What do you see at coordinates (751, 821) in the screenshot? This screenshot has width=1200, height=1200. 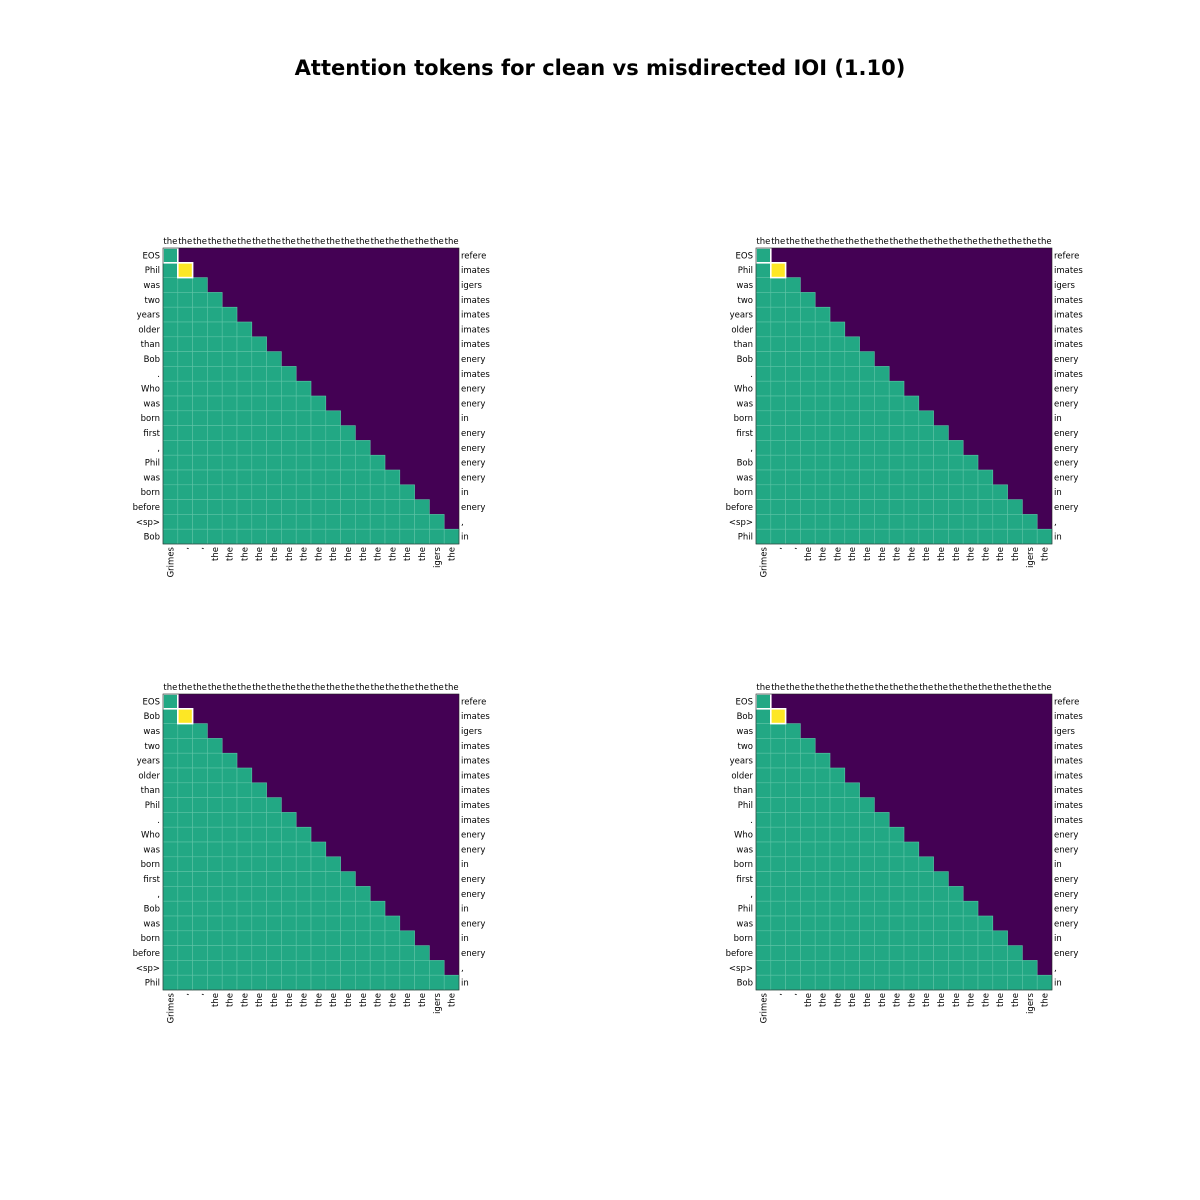 I see `row-tick-label: .` at bounding box center [751, 821].